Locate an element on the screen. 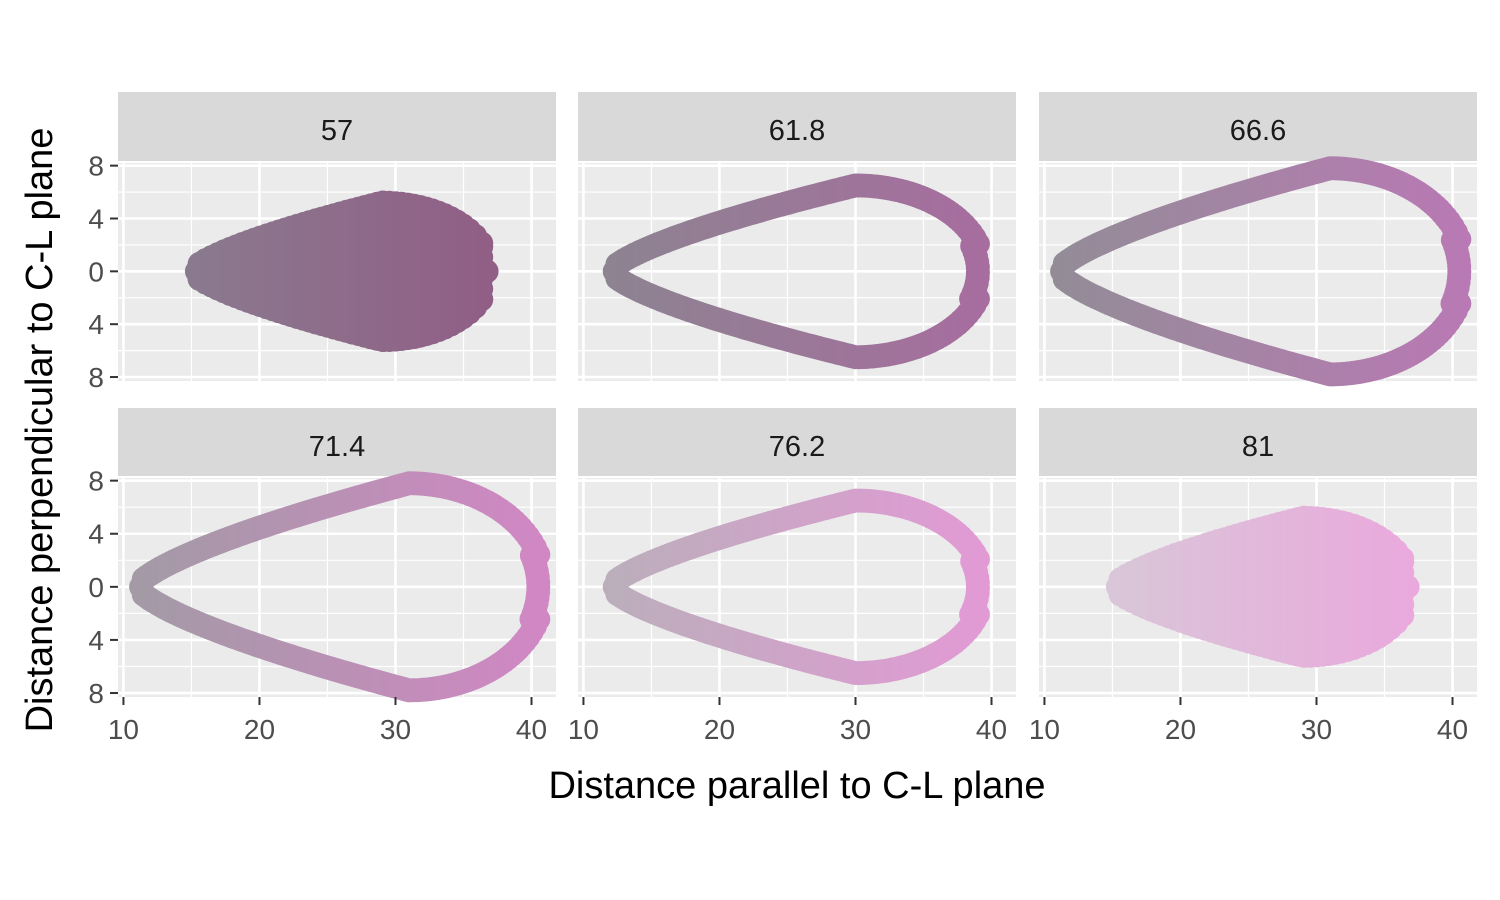 This screenshot has height=900, width=1500. facet-strip-label: 76.2 is located at coordinates (797, 447).